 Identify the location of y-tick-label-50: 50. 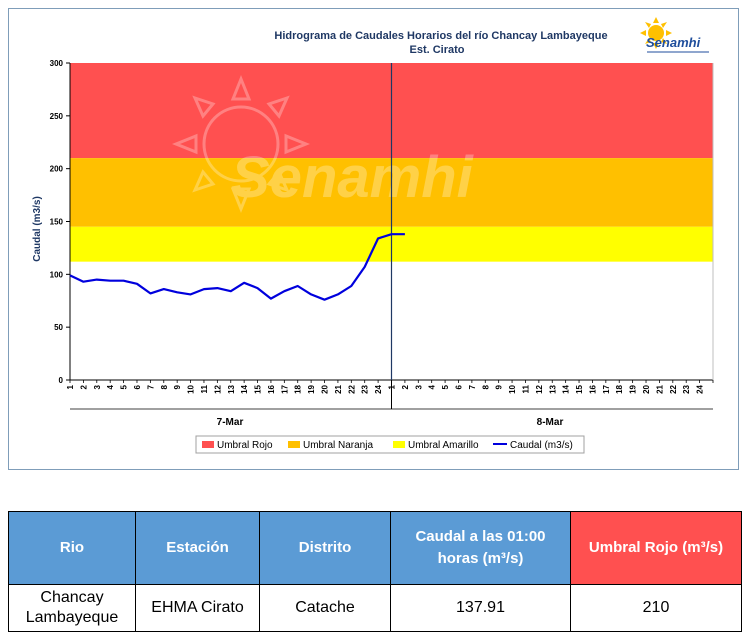
(58, 327).